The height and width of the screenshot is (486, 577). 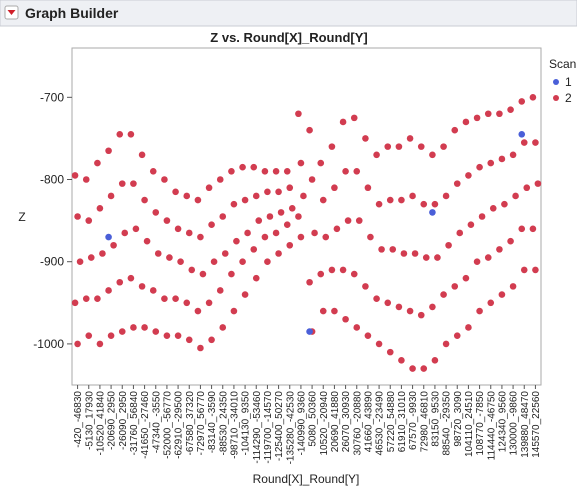 What do you see at coordinates (100, 423) in the screenshot?
I see `x-tick-label: -10520_41840` at bounding box center [100, 423].